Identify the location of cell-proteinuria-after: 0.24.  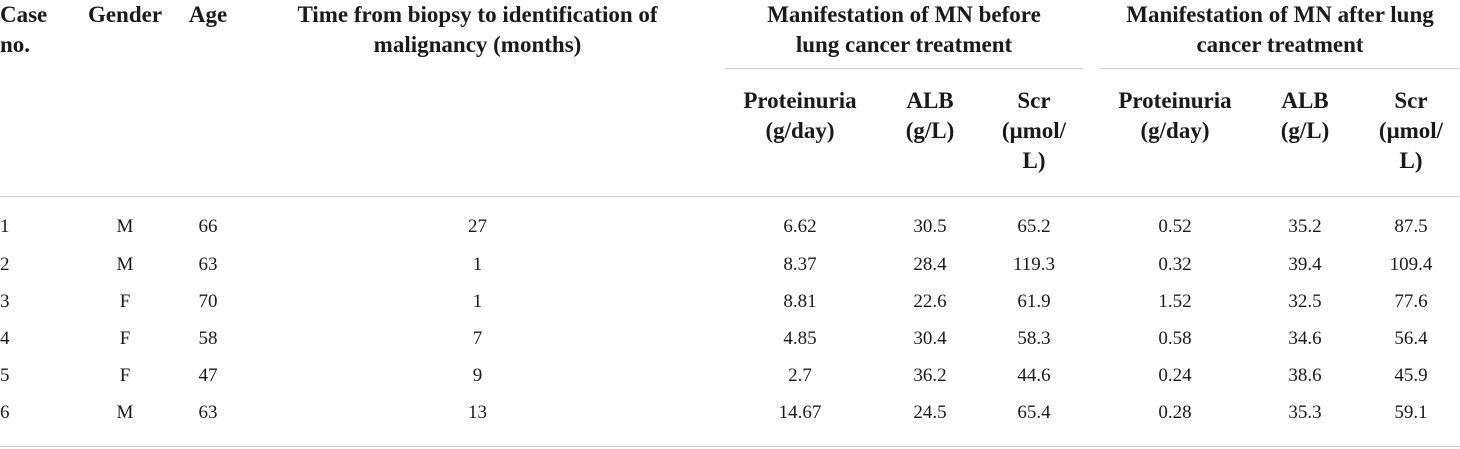
(1175, 375).